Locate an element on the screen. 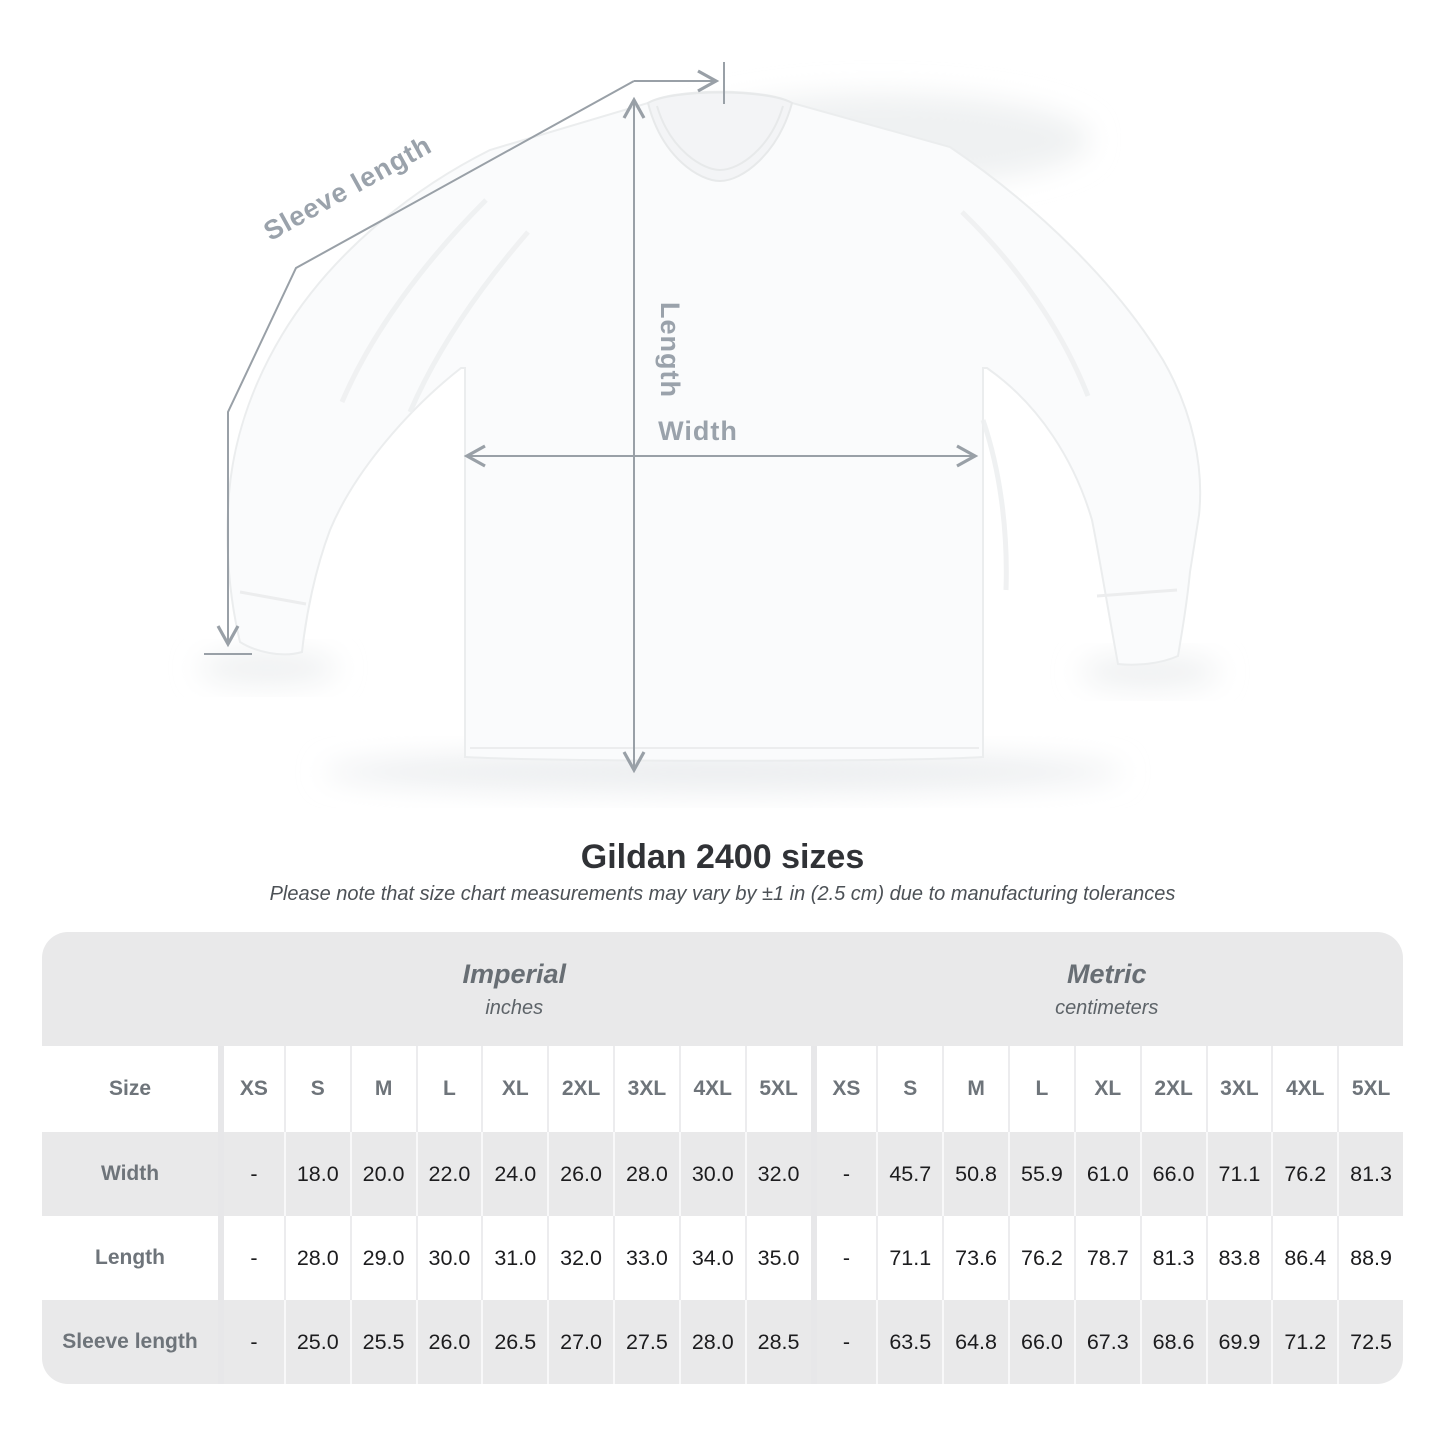 The width and height of the screenshot is (1445, 1445). size-value-cell: 55.9 is located at coordinates (1041, 1174).